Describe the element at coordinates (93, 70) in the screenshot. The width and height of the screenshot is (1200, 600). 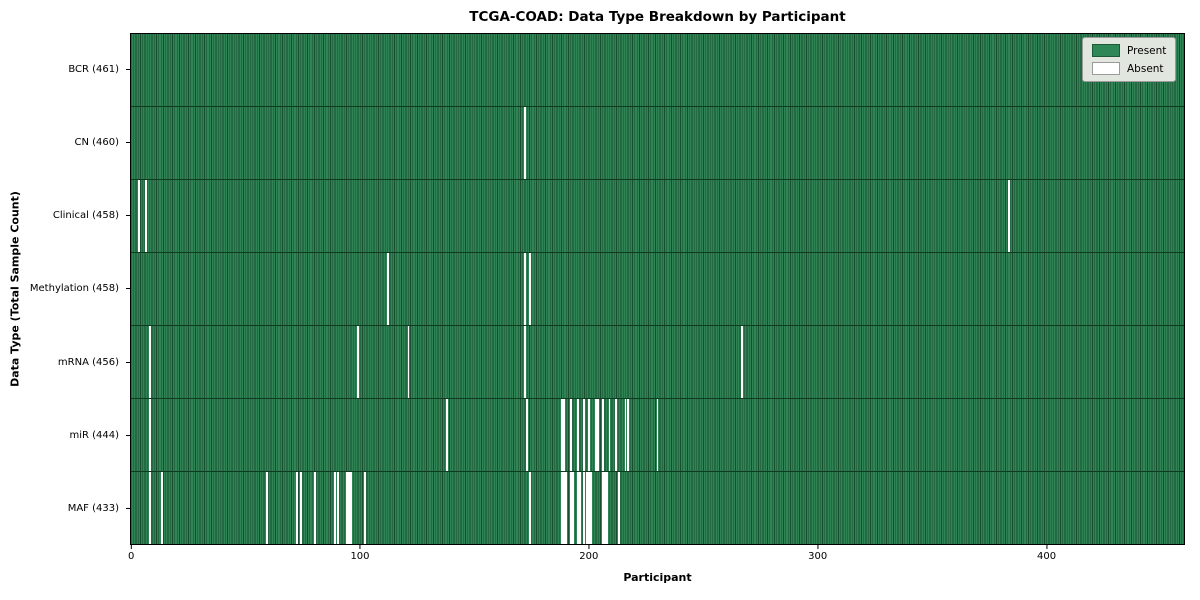
I see `y-tick-label: BCR (461)` at that location.